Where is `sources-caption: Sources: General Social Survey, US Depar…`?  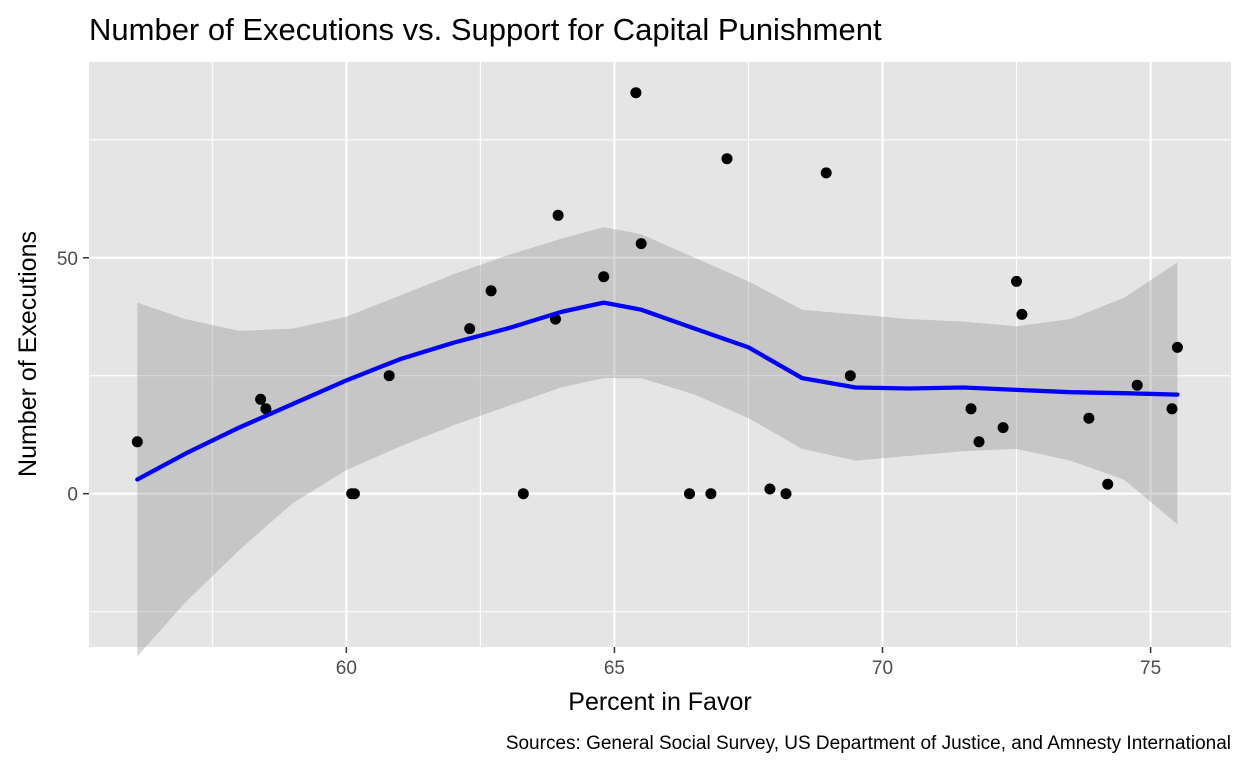
sources-caption: Sources: General Social Survey, US Depar… is located at coordinates (868, 743).